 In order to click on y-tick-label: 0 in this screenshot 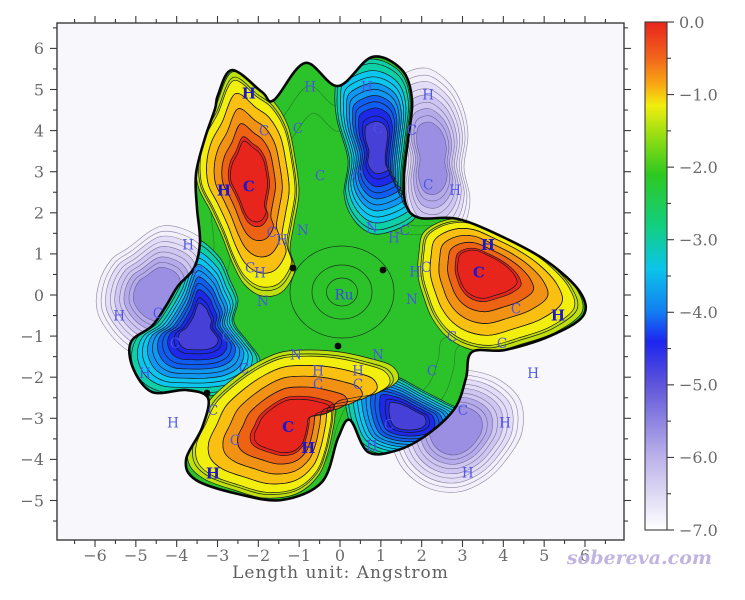, I will do `click(39, 295)`.